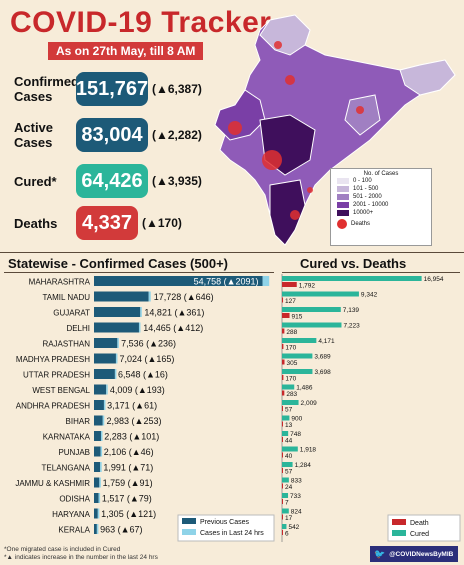 This screenshot has width=464, height=565. Describe the element at coordinates (67, 437) in the screenshot. I see `state-label: KARNATAKA` at that location.